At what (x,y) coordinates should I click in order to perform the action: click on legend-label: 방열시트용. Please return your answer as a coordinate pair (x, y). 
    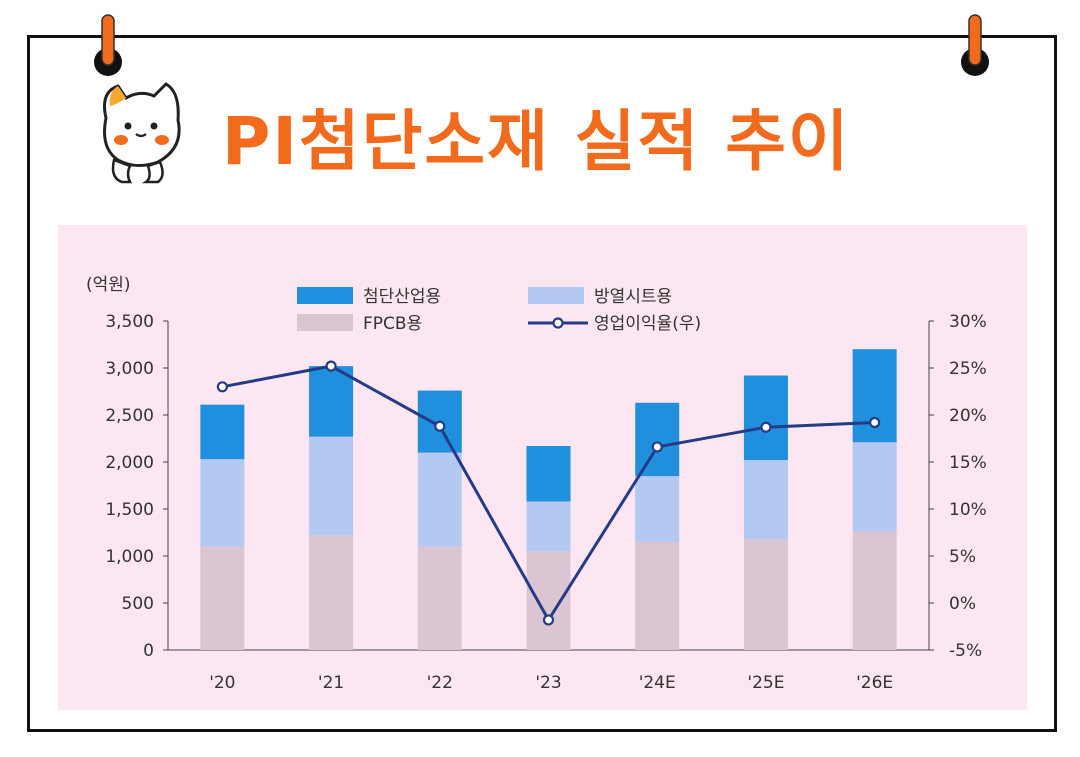
    Looking at the image, I should click on (633, 297).